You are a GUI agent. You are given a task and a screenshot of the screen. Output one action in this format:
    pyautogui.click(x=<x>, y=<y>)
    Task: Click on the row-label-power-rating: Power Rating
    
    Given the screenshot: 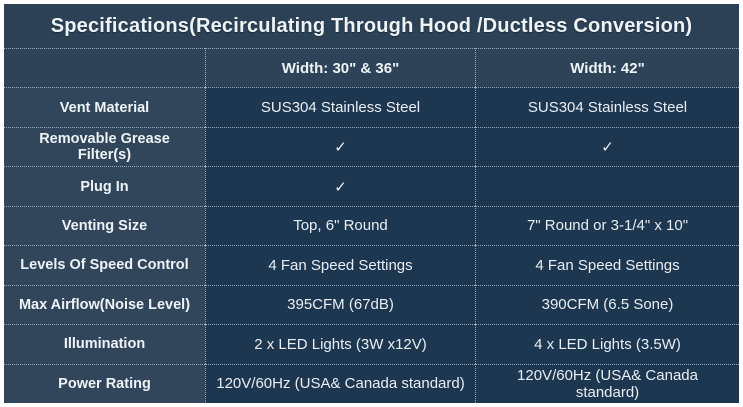 What is the action you would take?
    pyautogui.click(x=104, y=383)
    